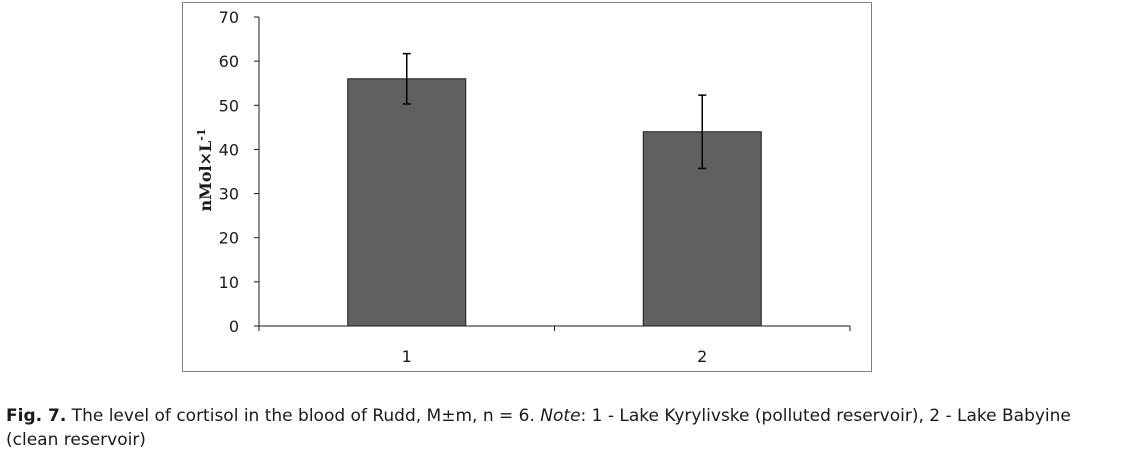 The width and height of the screenshot is (1123, 462). Describe the element at coordinates (407, 202) in the screenshot. I see `bar` at that location.